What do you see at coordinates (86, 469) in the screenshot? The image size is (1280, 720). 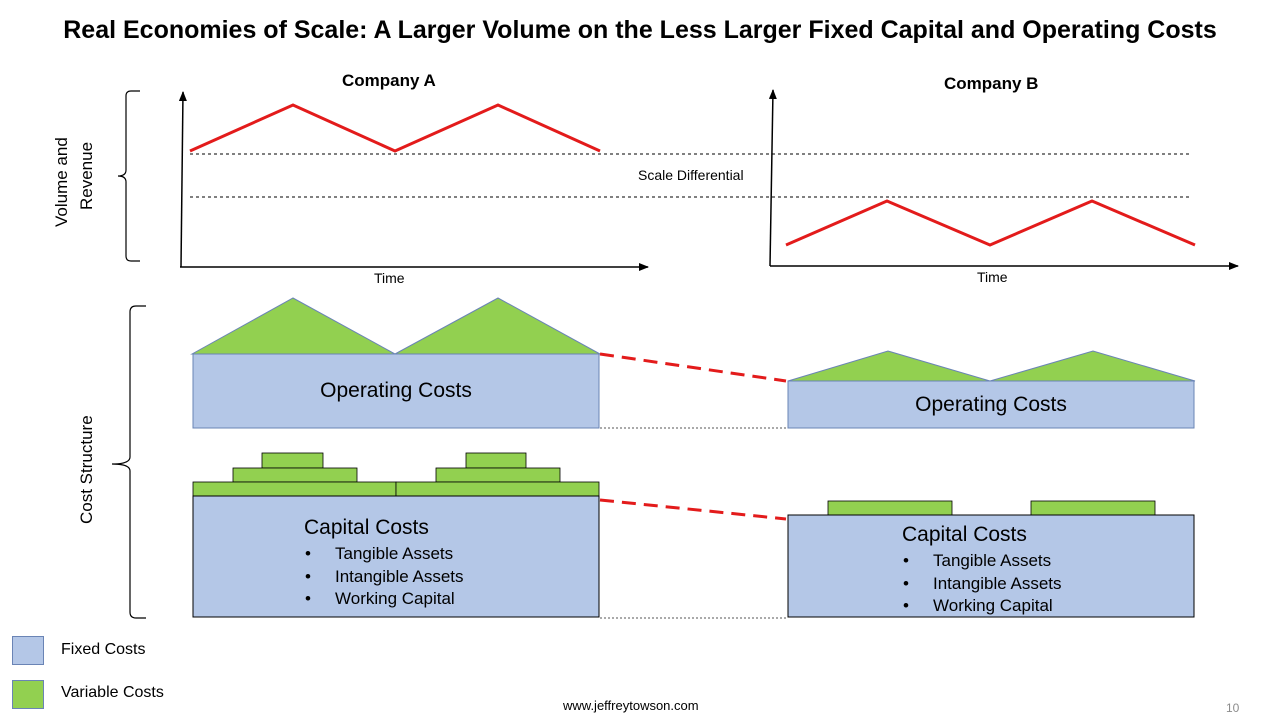 I see `cost-structure-label: Cost Structure` at bounding box center [86, 469].